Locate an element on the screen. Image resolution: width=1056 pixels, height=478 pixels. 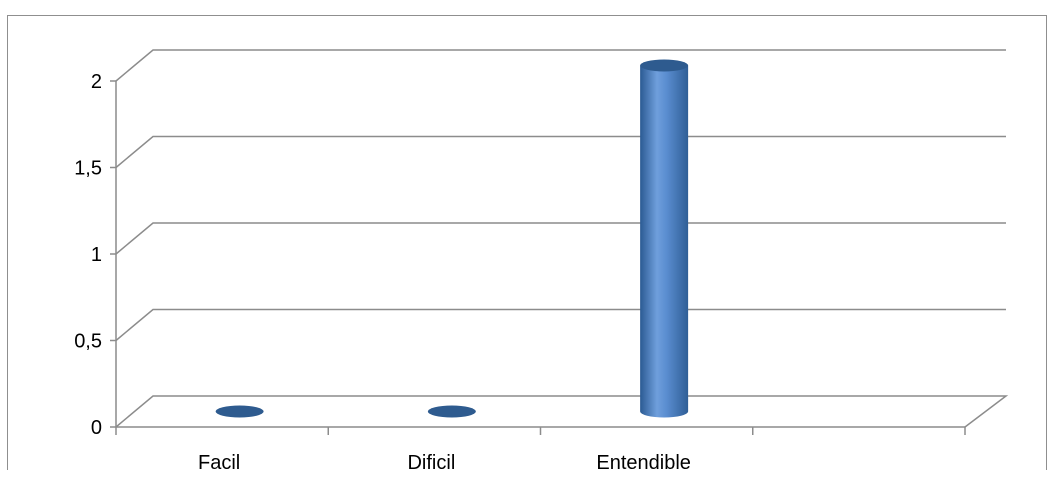
y-tick-label: 0 is located at coordinates (96, 428).